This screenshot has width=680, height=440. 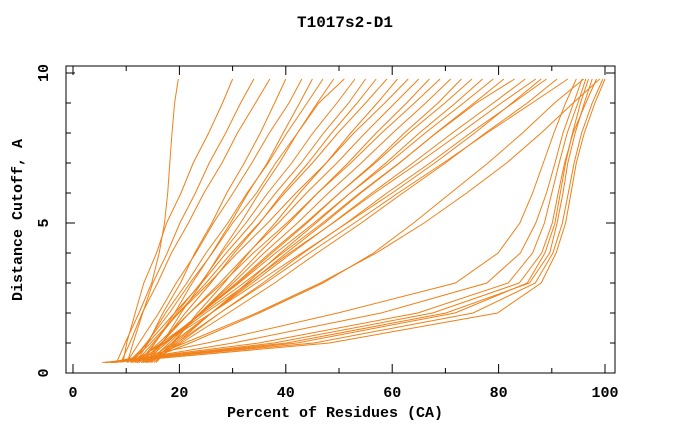 I want to click on x-tick-label: 40, so click(x=286, y=393).